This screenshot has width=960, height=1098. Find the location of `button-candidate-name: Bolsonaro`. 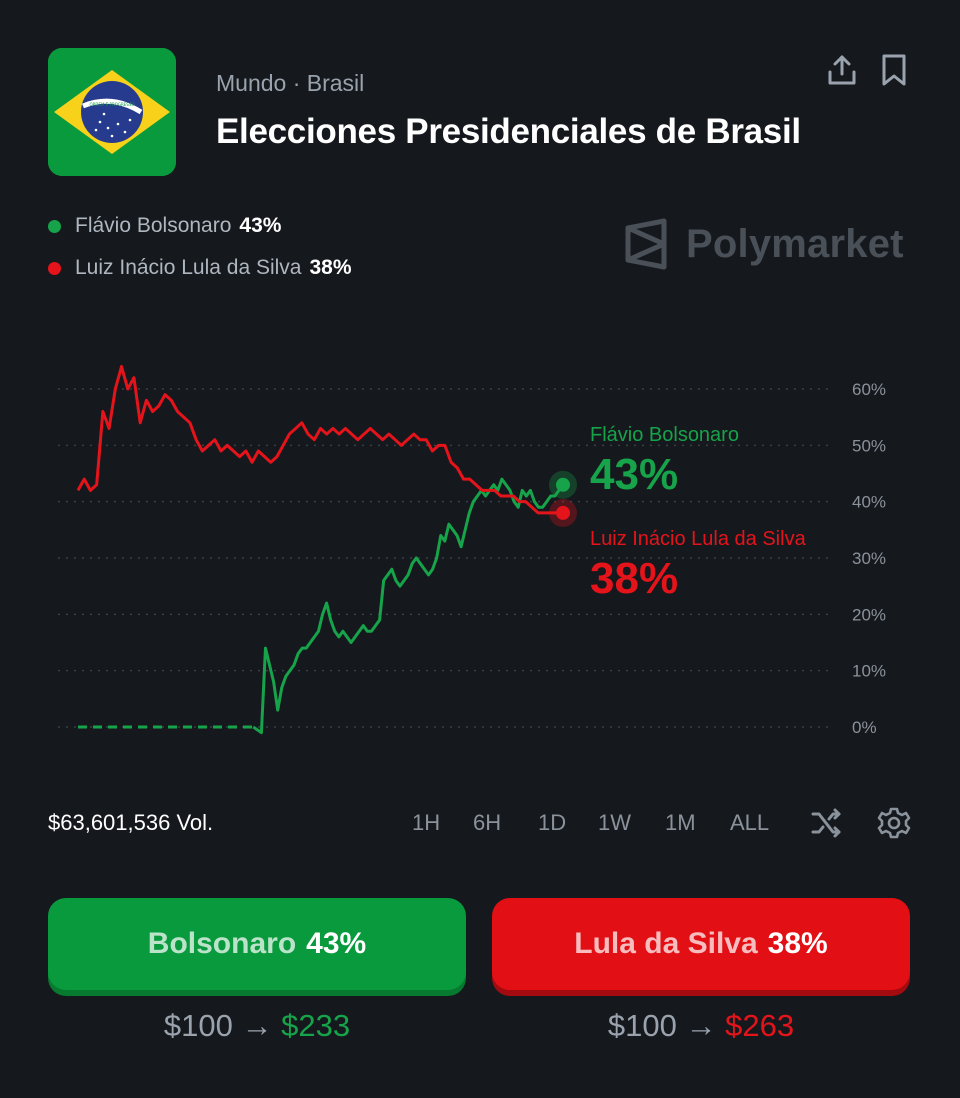

button-candidate-name: Bolsonaro is located at coordinates (222, 943).